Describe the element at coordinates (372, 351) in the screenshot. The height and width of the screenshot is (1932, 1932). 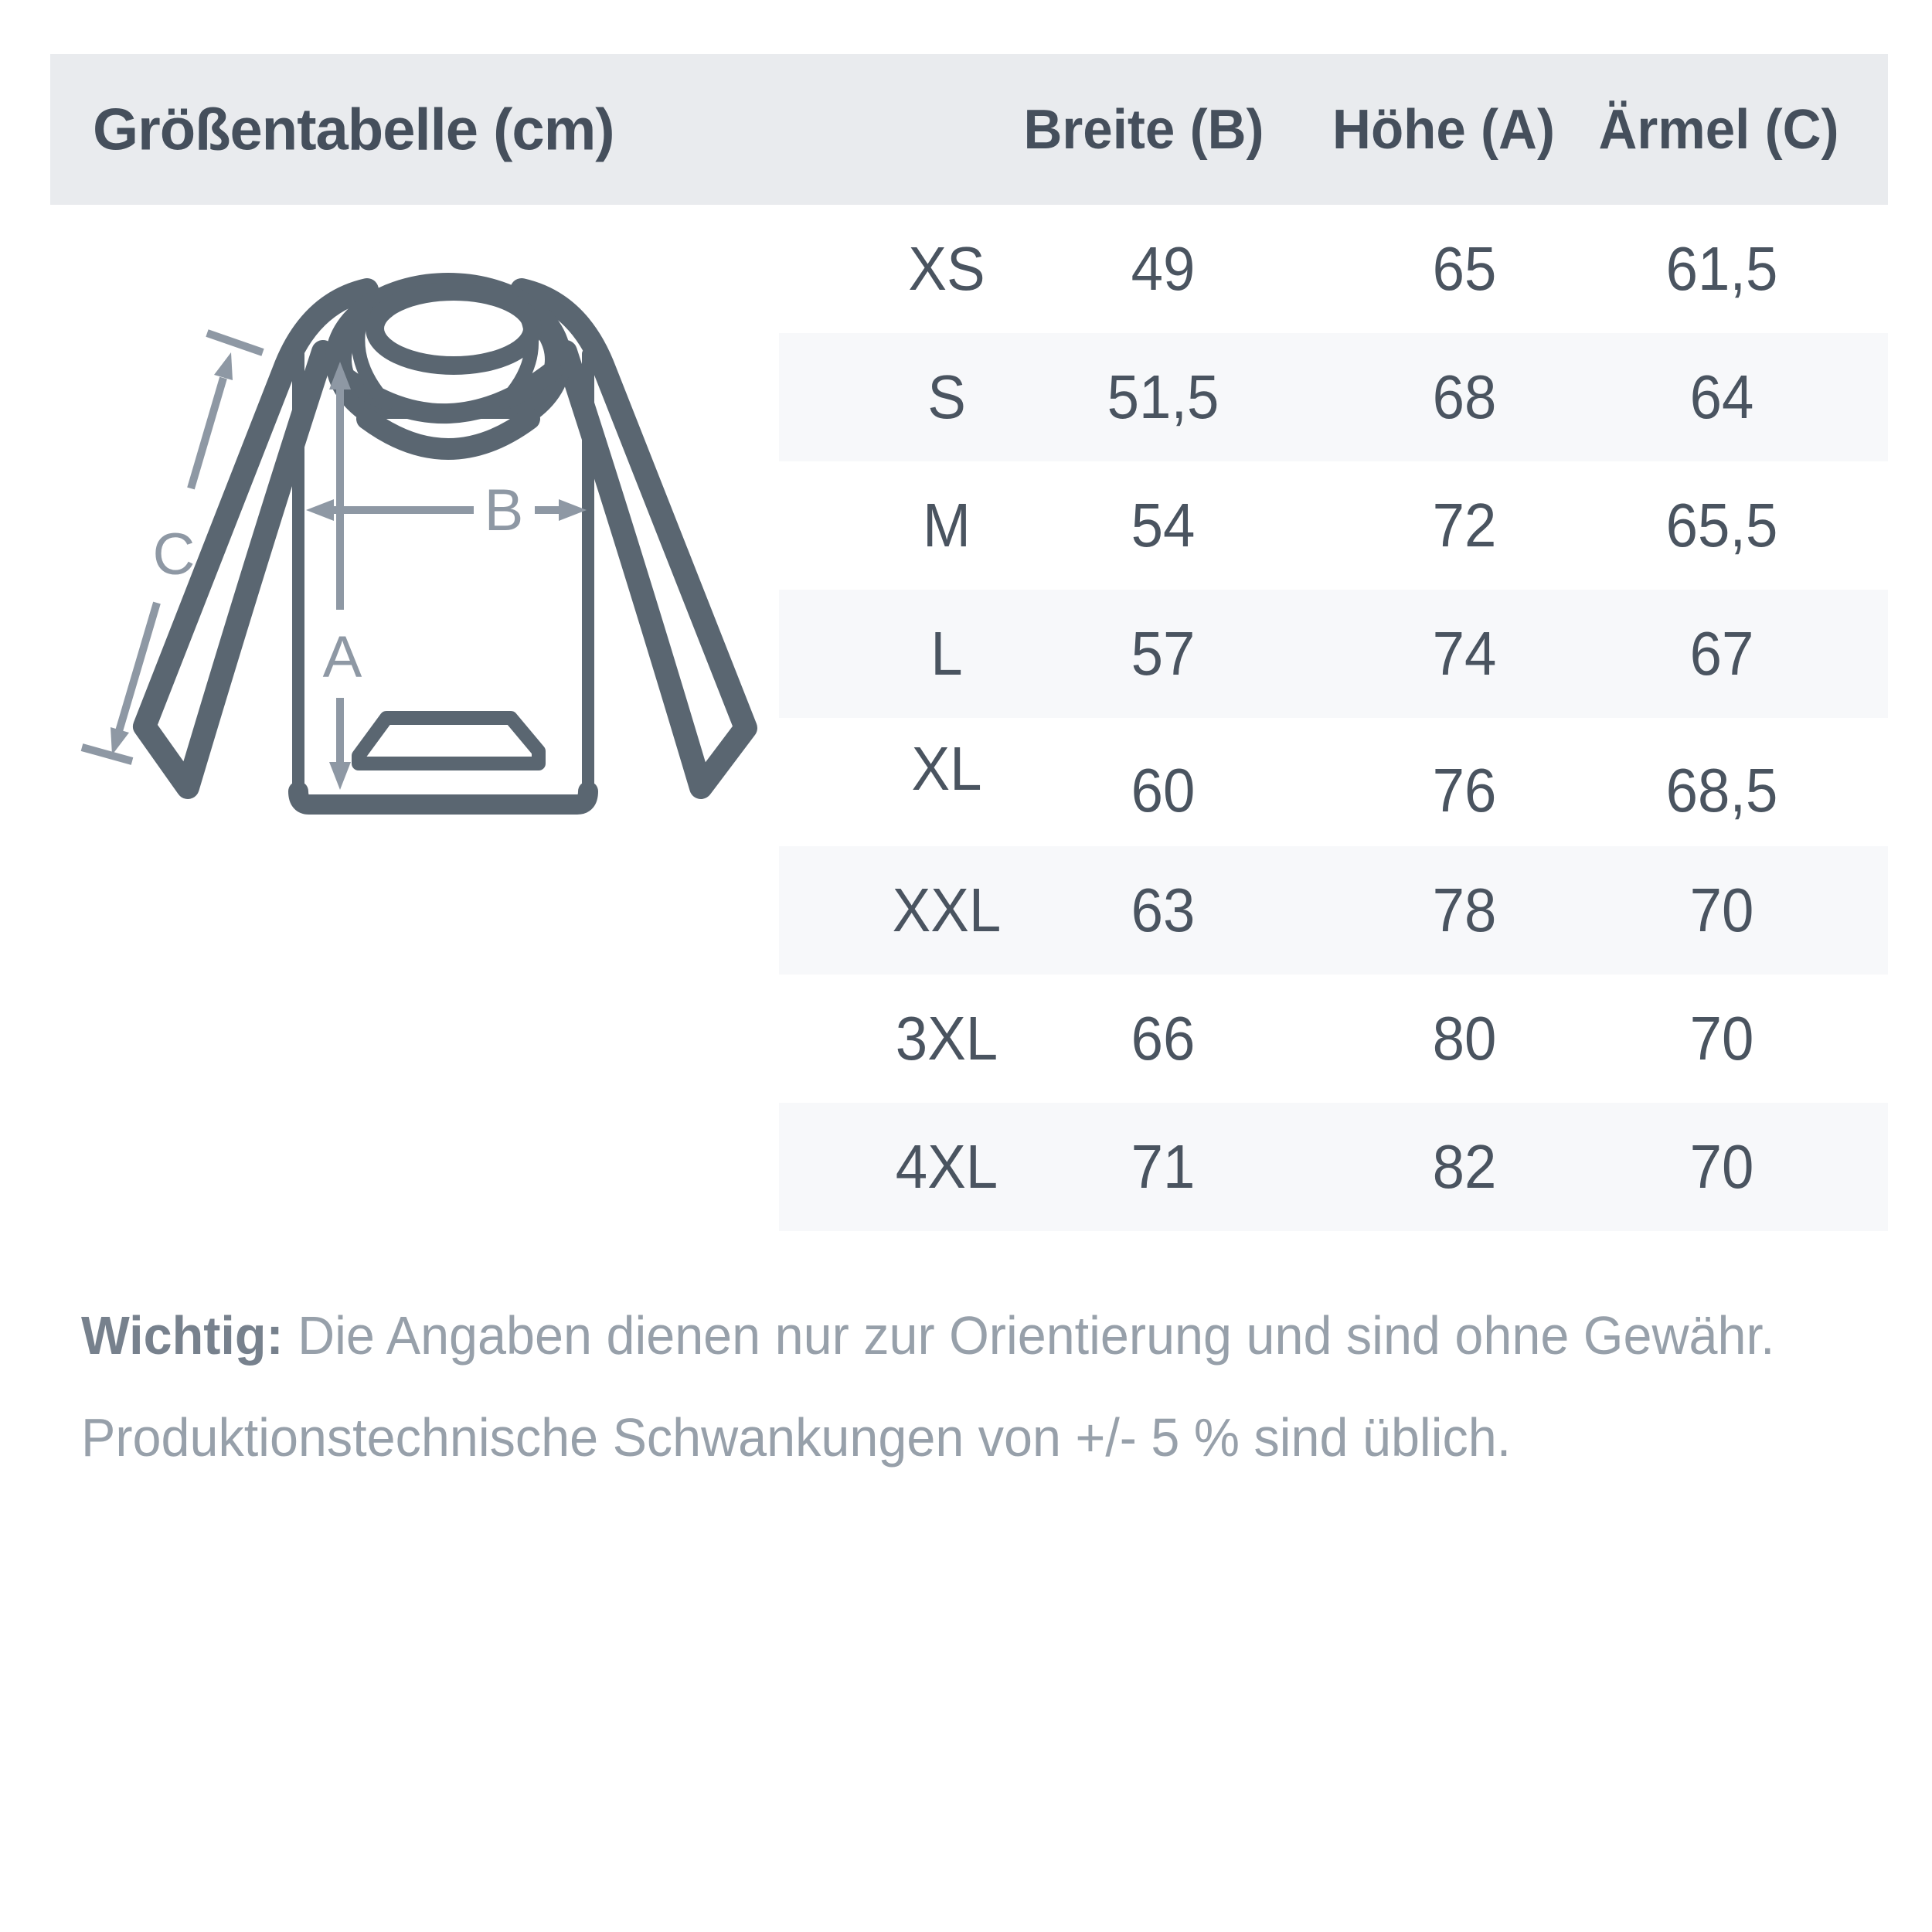
I see `hood-crease-left` at that location.